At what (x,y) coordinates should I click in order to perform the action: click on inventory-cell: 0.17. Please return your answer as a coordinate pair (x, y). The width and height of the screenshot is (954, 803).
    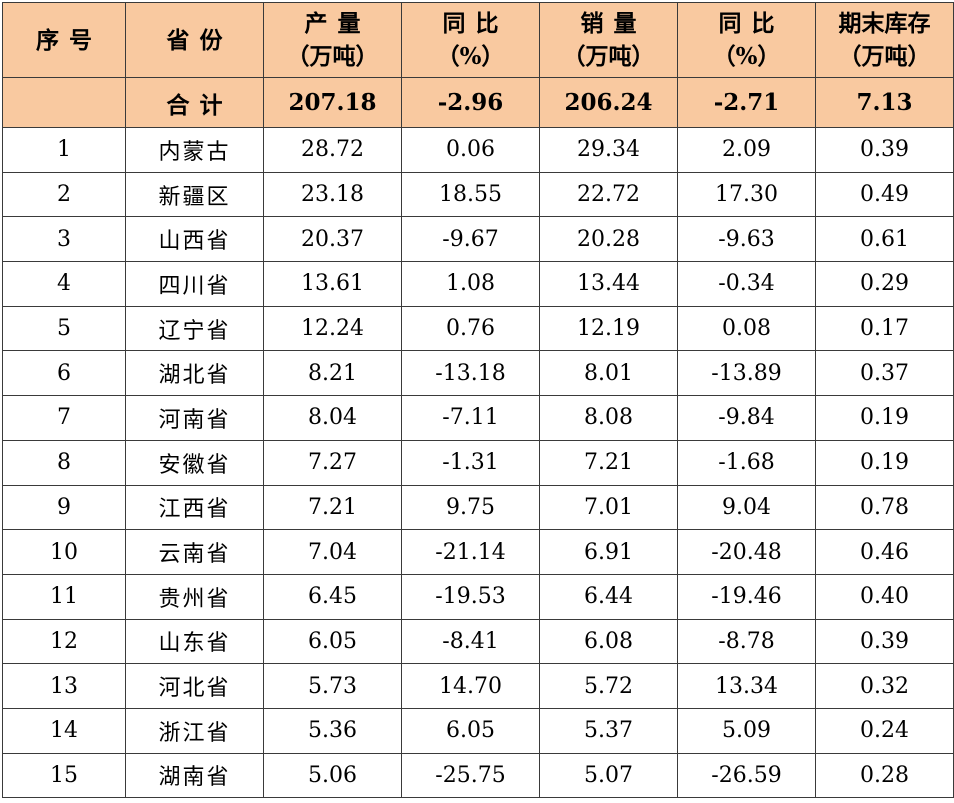
    Looking at the image, I should click on (884, 328).